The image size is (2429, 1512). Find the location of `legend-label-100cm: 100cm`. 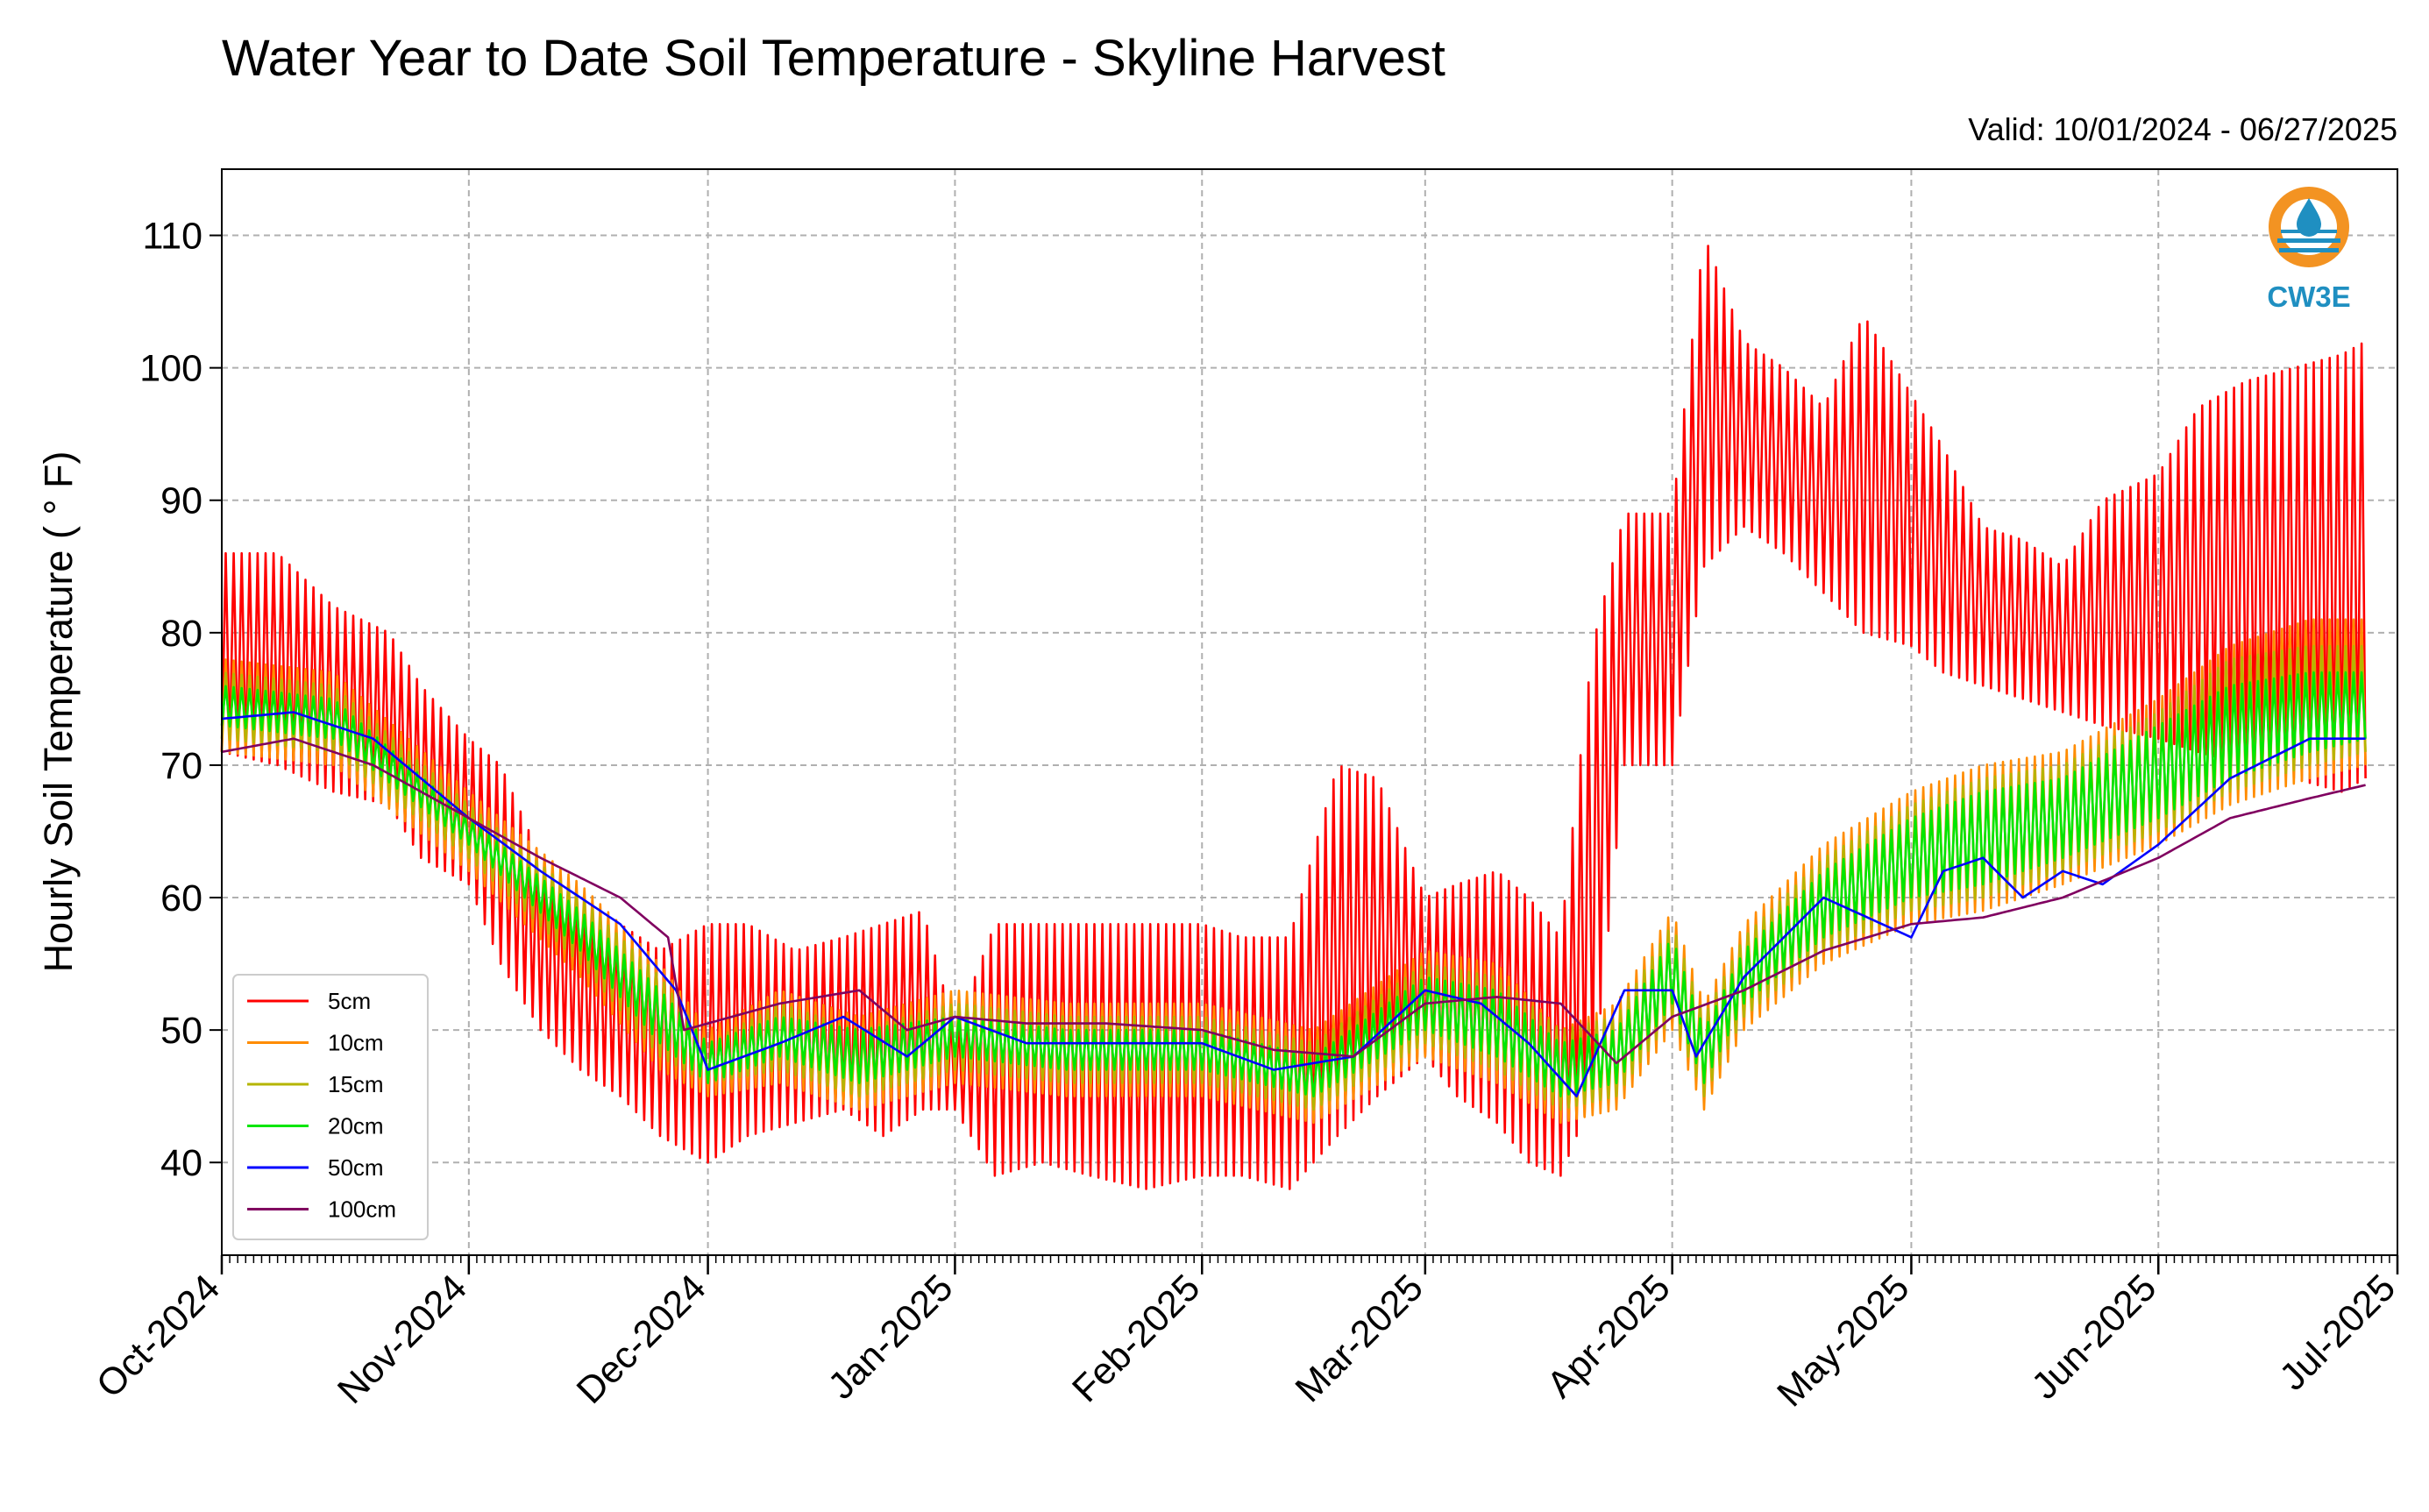

legend-label-100cm: 100cm is located at coordinates (362, 1209).